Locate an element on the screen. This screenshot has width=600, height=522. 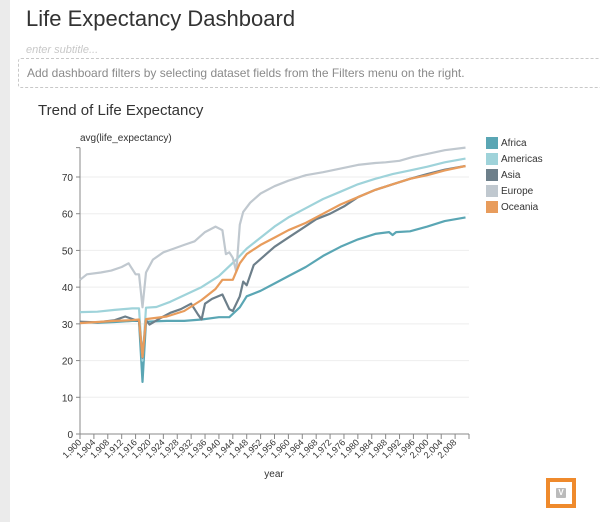
legend-label: Africa is located at coordinates (514, 143).